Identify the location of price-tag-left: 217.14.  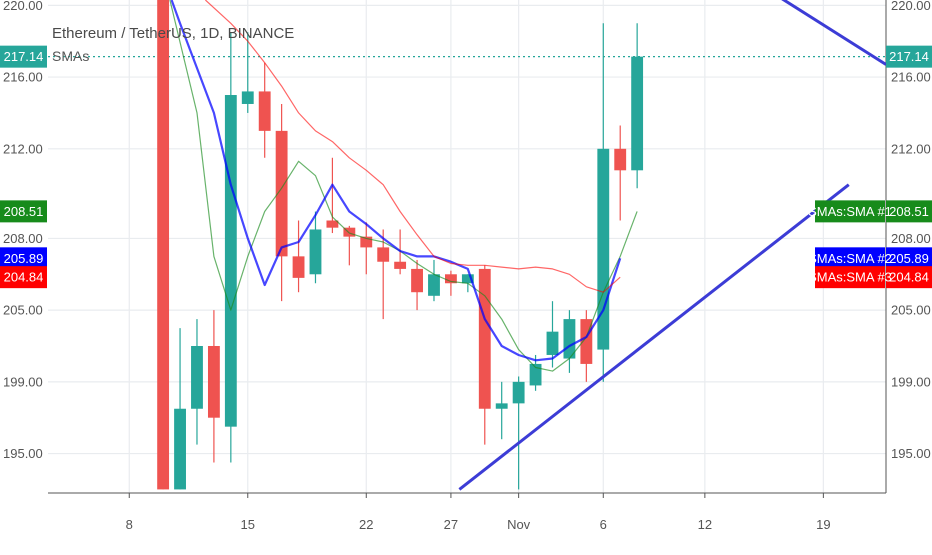
(23, 56).